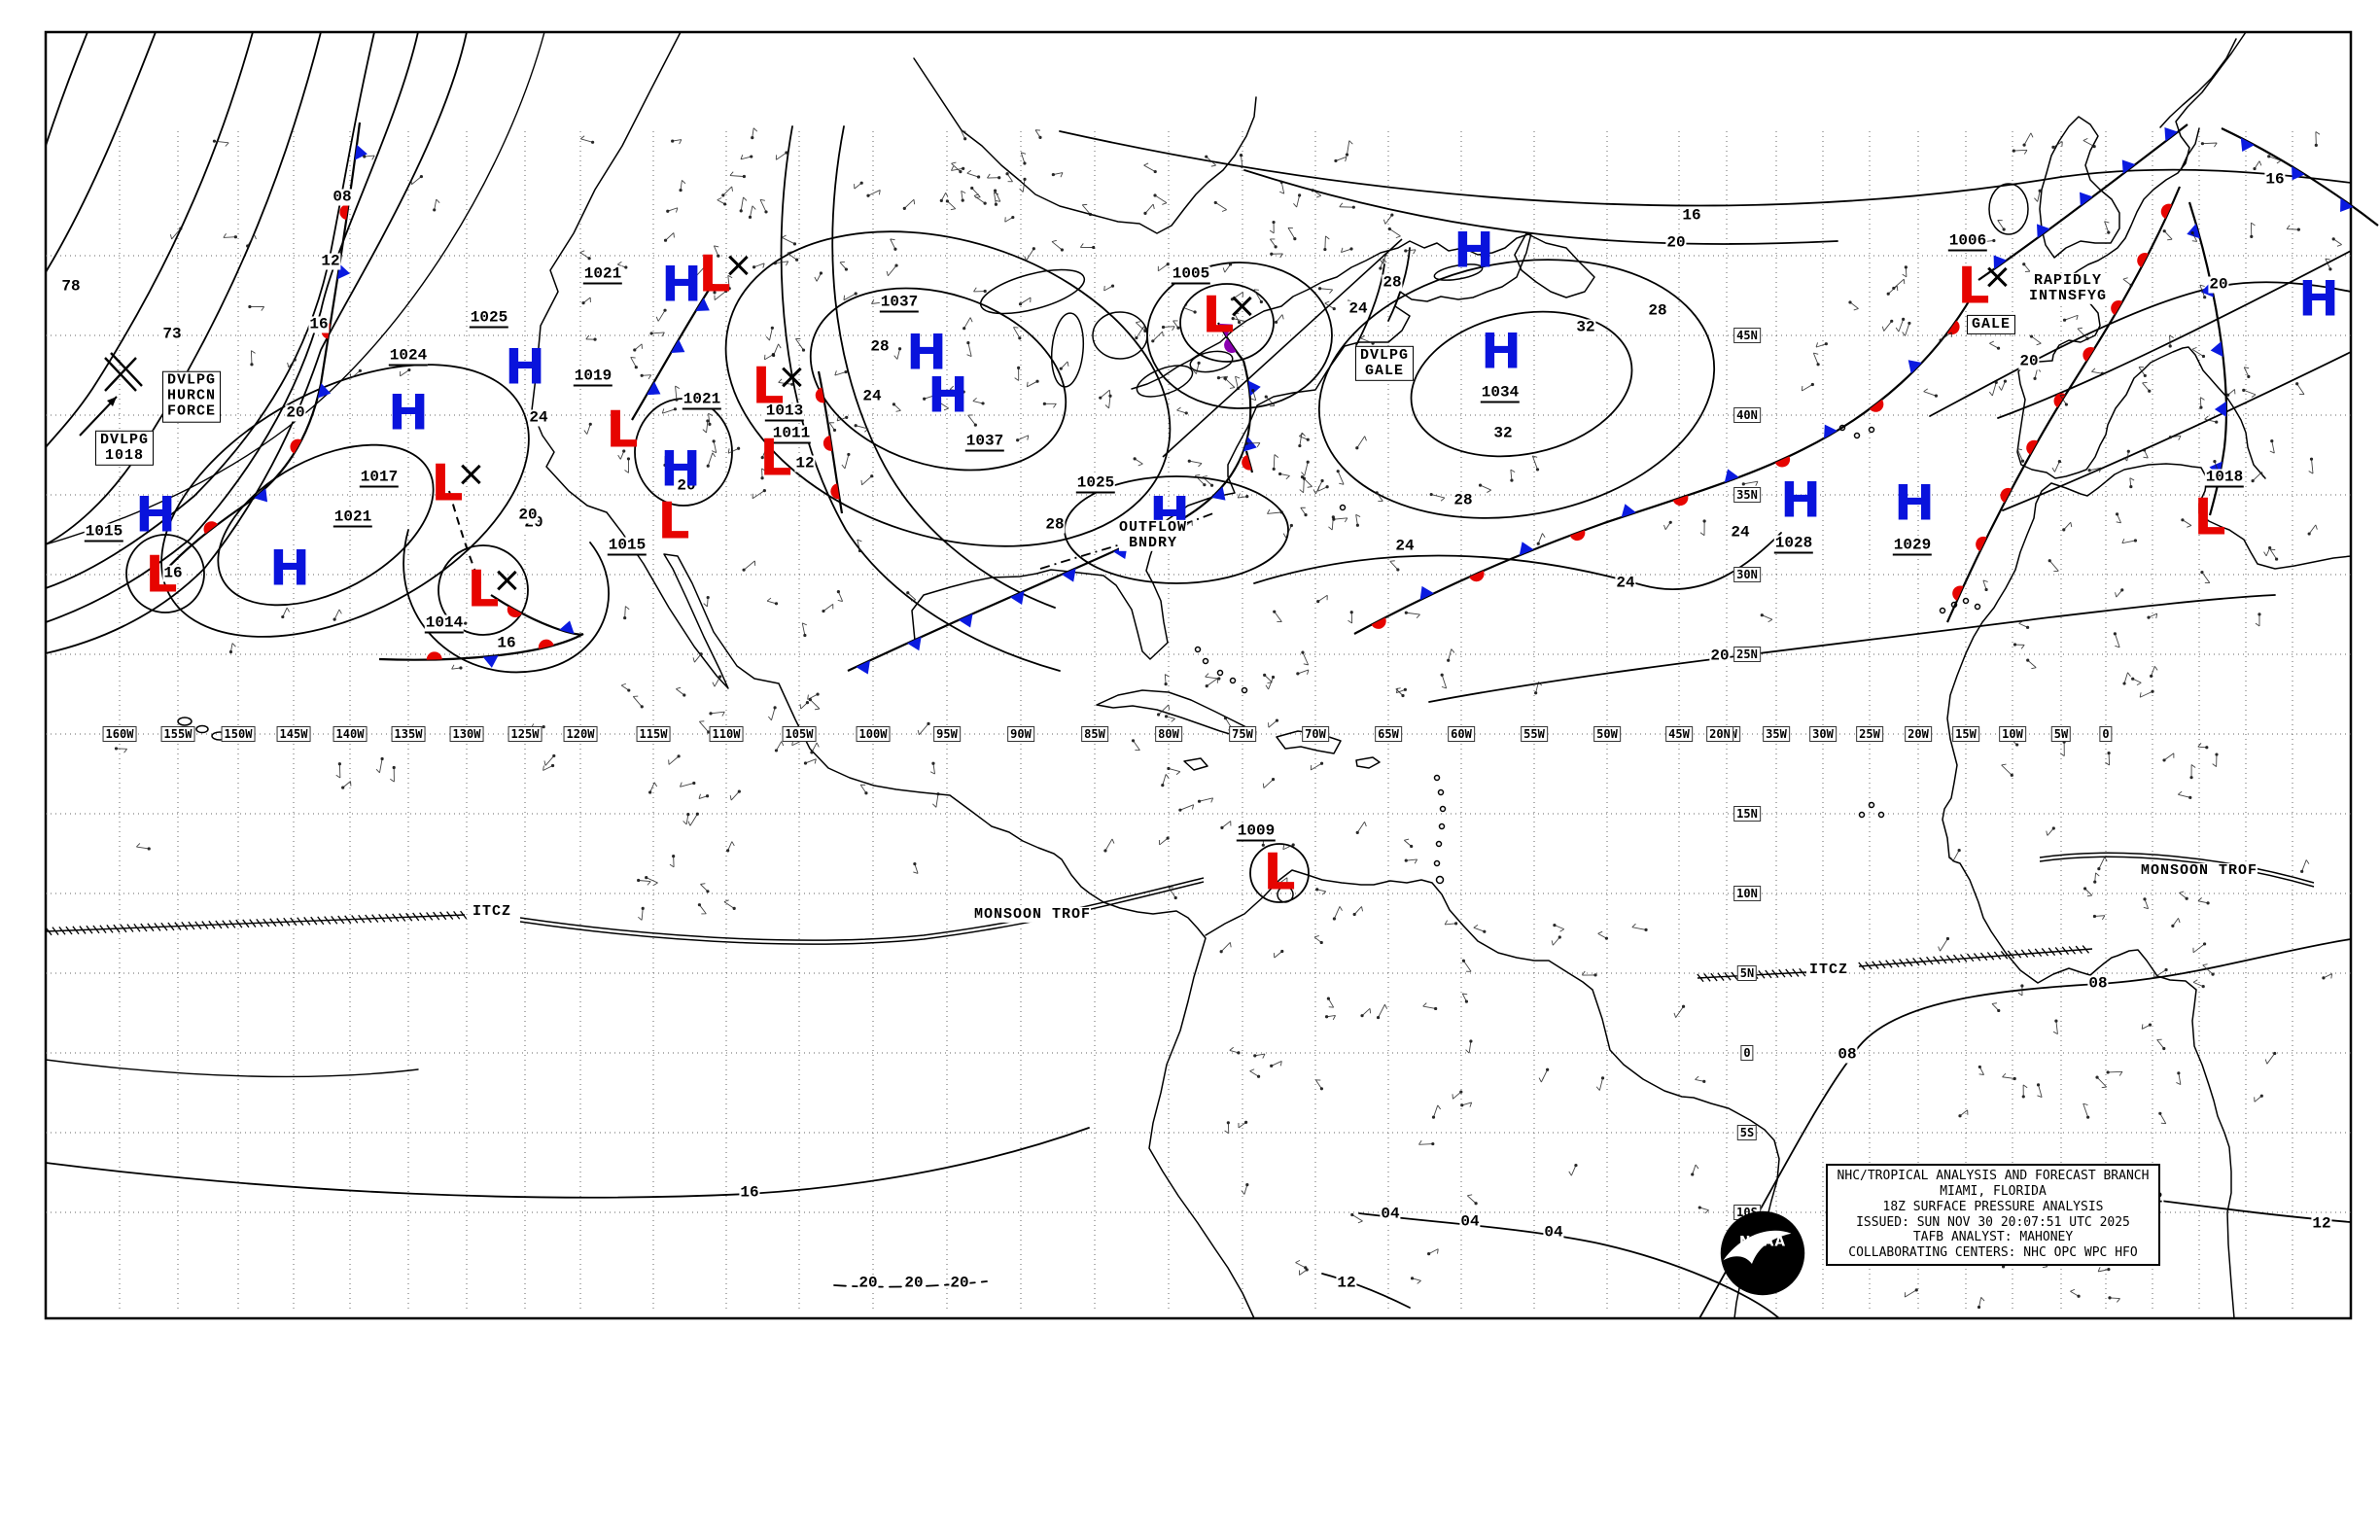  What do you see at coordinates (1993, 1222) in the screenshot?
I see `title-line-issued: ISSUED: SUN NOV 30 20:07:51 UTC 2025` at bounding box center [1993, 1222].